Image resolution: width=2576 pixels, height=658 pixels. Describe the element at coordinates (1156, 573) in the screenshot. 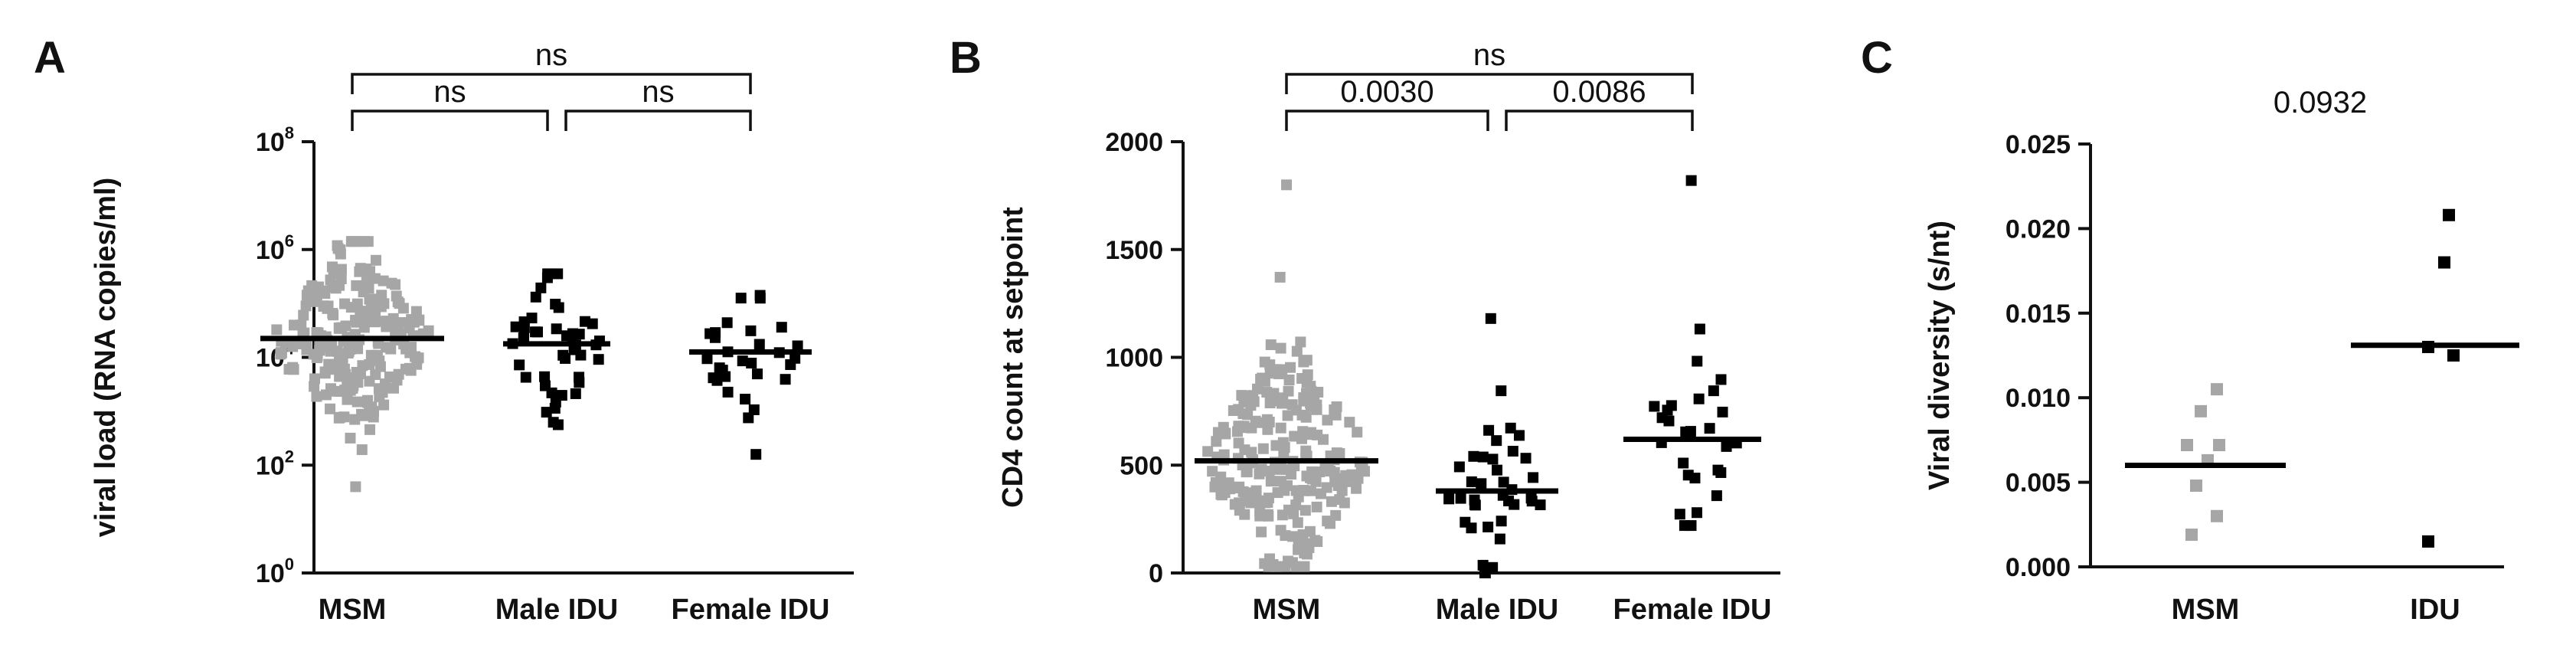

I see `y-tick-label: 0` at that location.